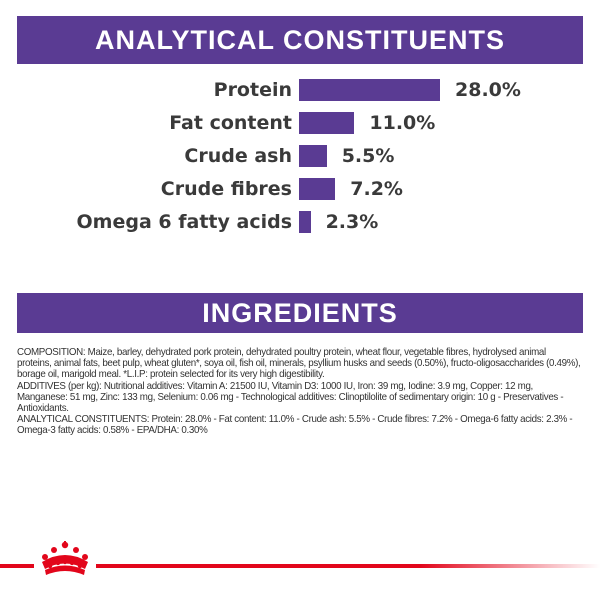 Image resolution: width=600 pixels, height=600 pixels. I want to click on constituent-row: Fat content 11.0%, so click(300, 123).